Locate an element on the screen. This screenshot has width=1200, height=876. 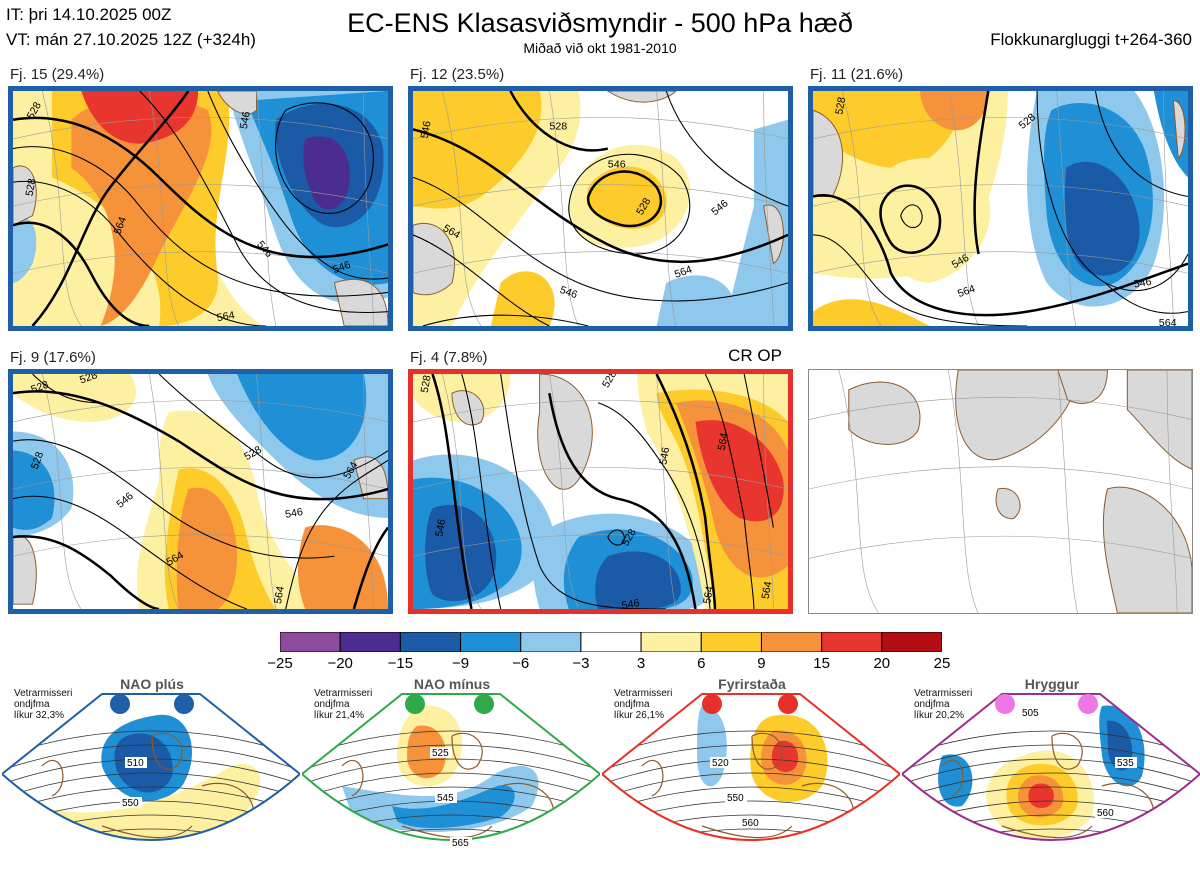
colorbar-tick-label: 25 is located at coordinates (942, 663).